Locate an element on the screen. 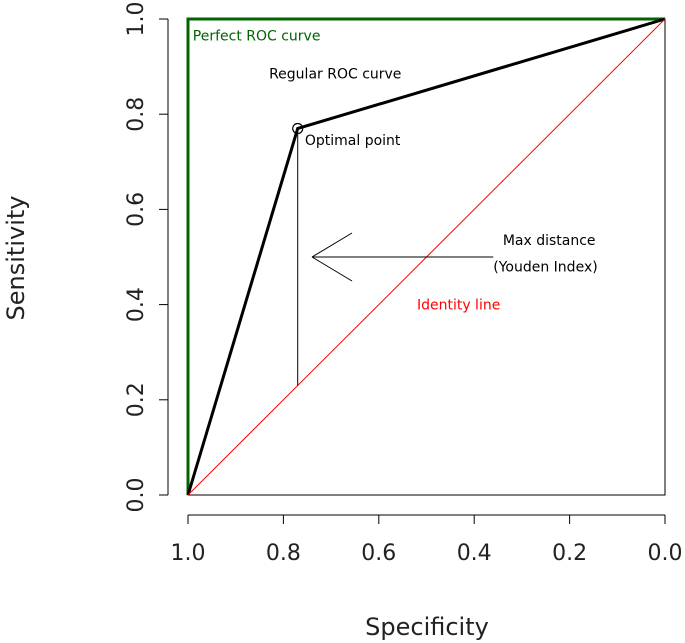  youden-arrow-head-upper is located at coordinates (332, 245).